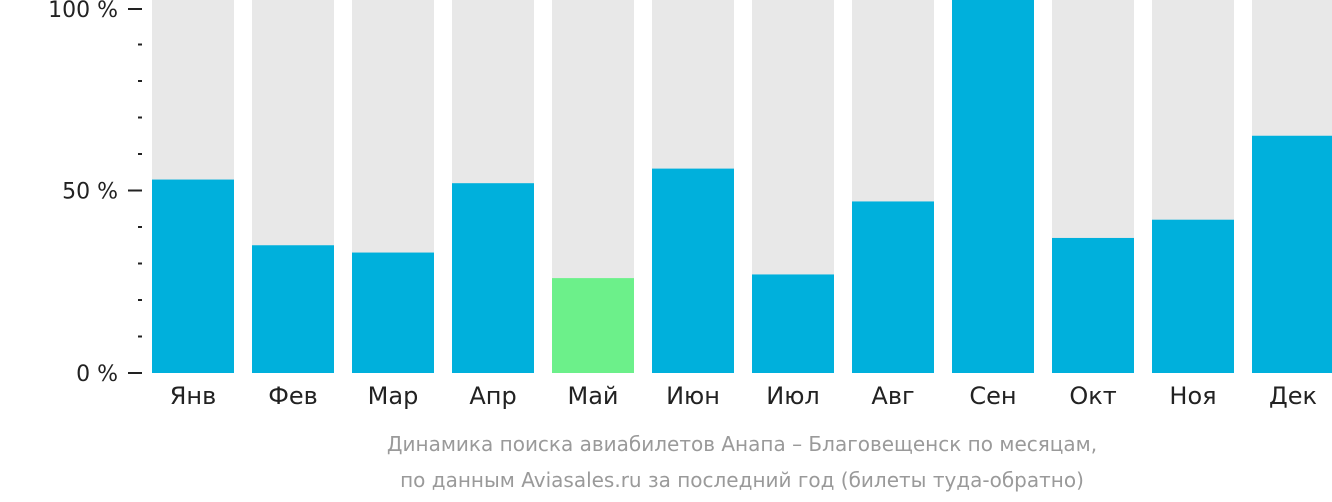 Image resolution: width=1332 pixels, height=502 pixels. Describe the element at coordinates (193, 396) in the screenshot. I see `x-tick-label: Янв` at that location.